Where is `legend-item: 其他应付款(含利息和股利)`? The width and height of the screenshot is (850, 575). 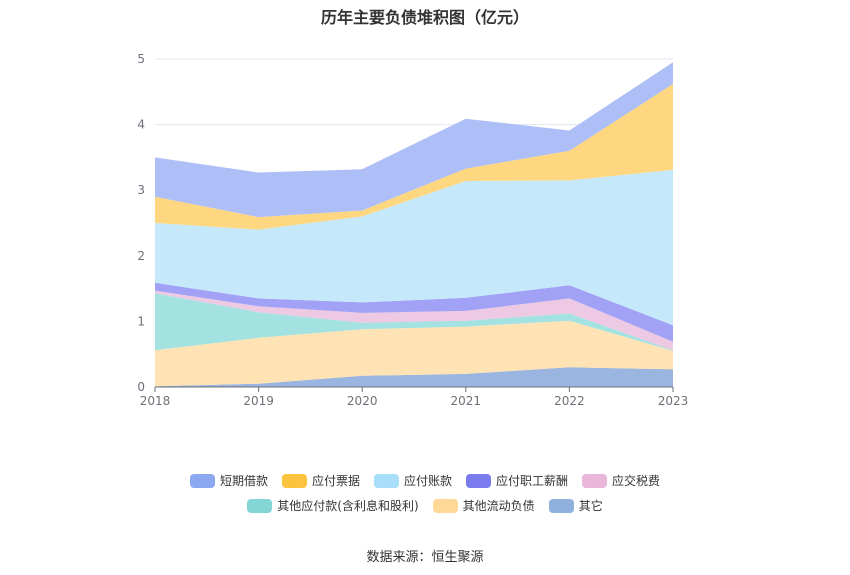
legend-item: 其他应付款(含利息和股利) is located at coordinates (333, 505).